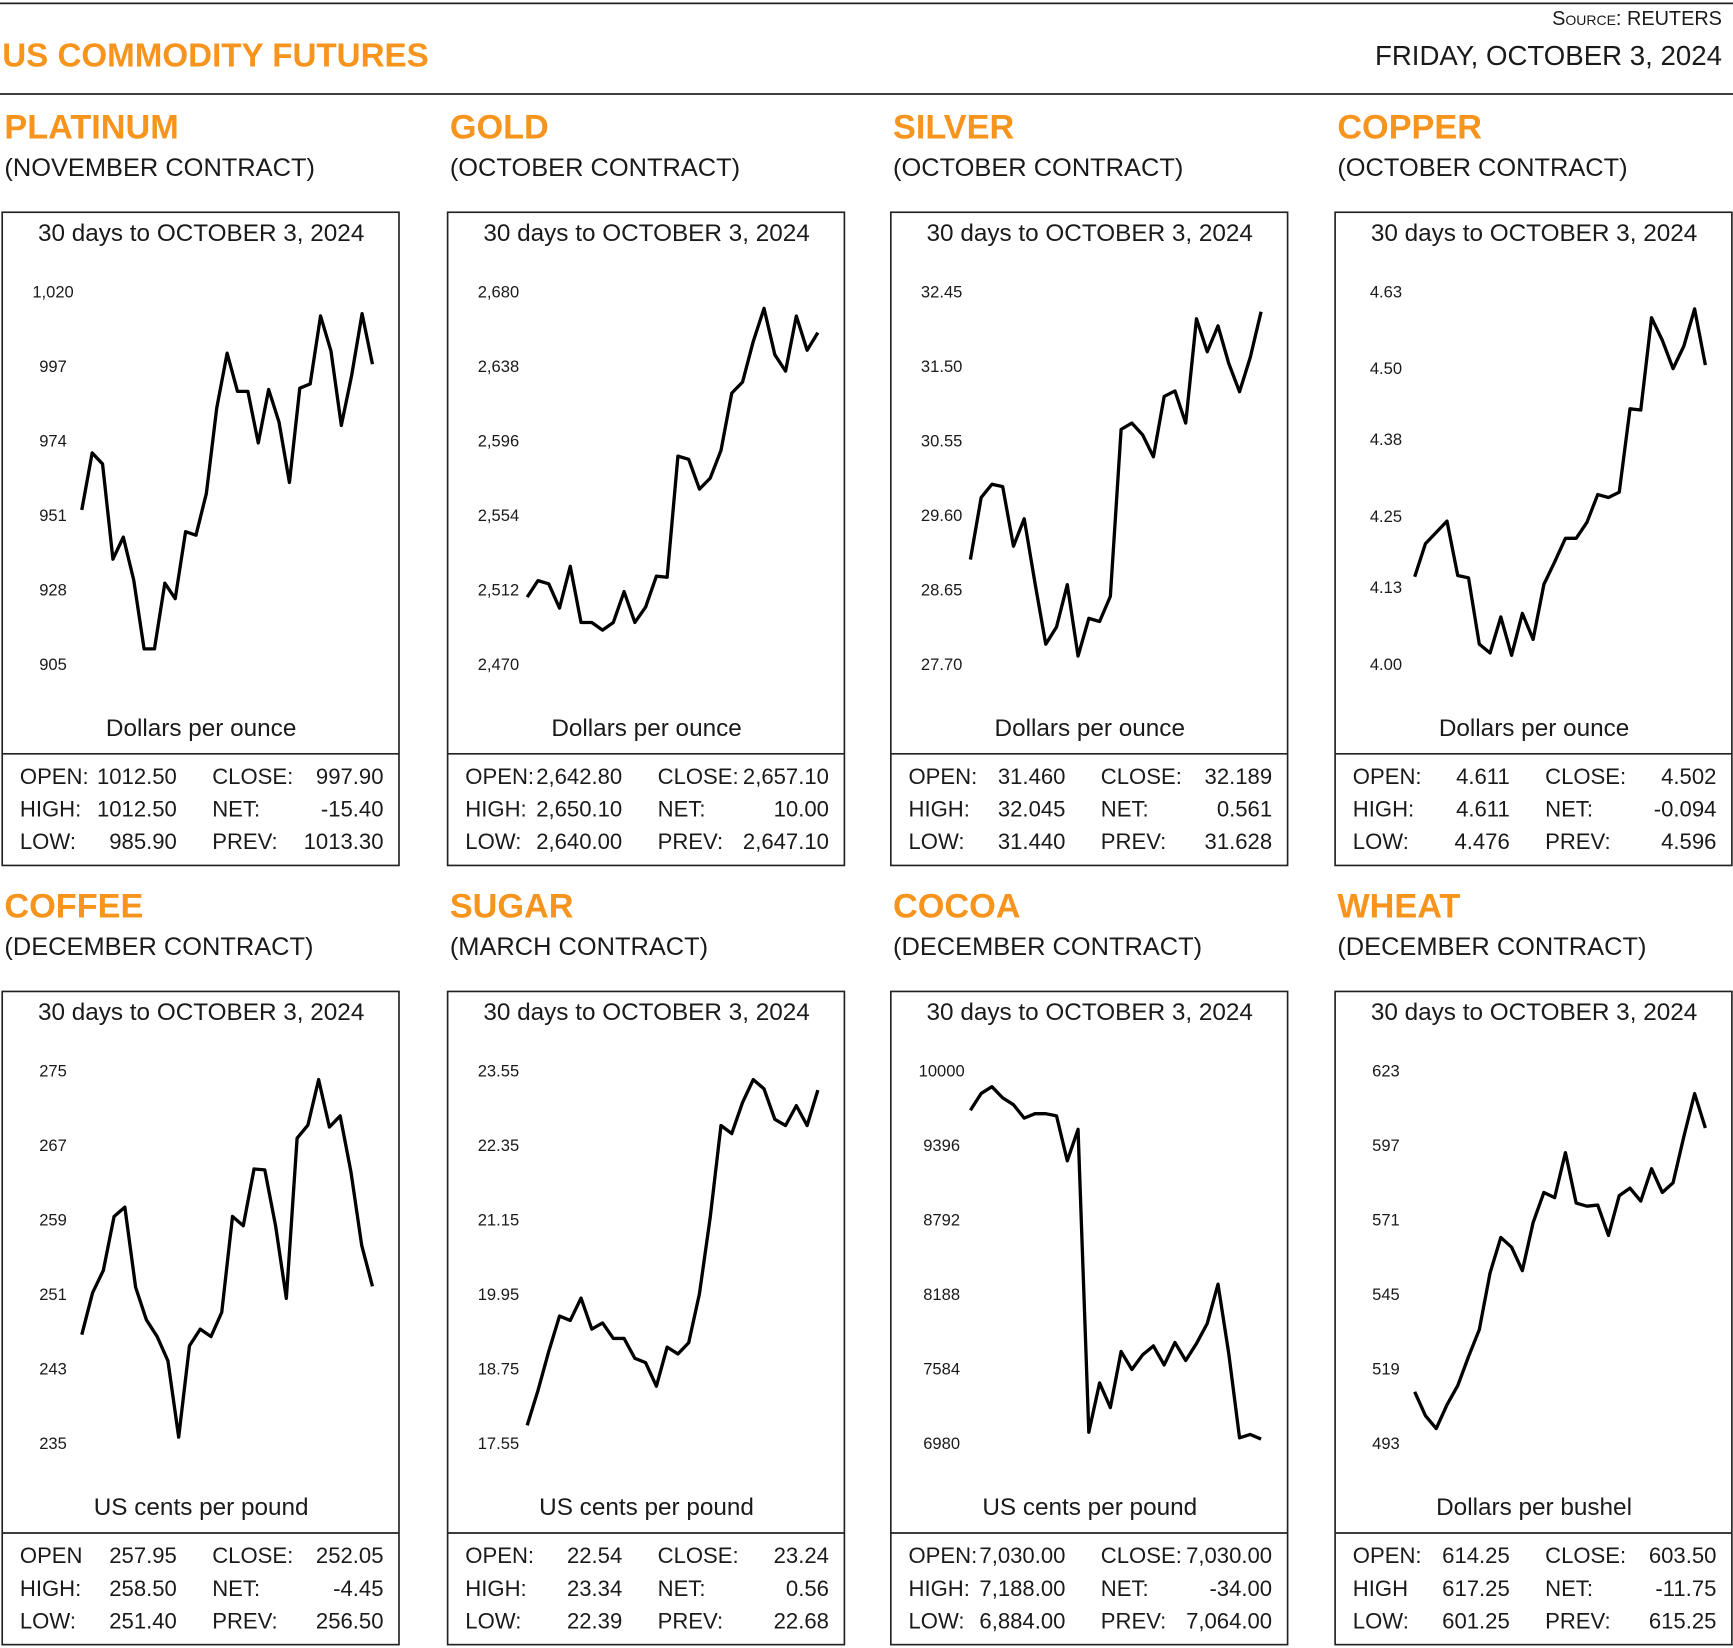 The height and width of the screenshot is (1648, 1733). Describe the element at coordinates (1229, 1620) in the screenshot. I see `stat-value: 7,064.00` at that location.